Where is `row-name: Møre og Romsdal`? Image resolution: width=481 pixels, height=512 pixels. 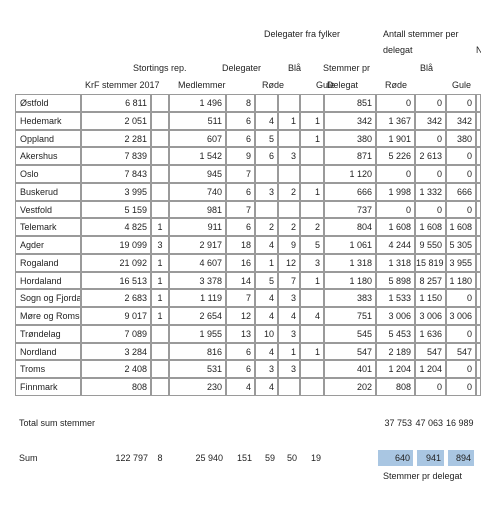 row-name: Møre og Romsdal is located at coordinates (48, 316).